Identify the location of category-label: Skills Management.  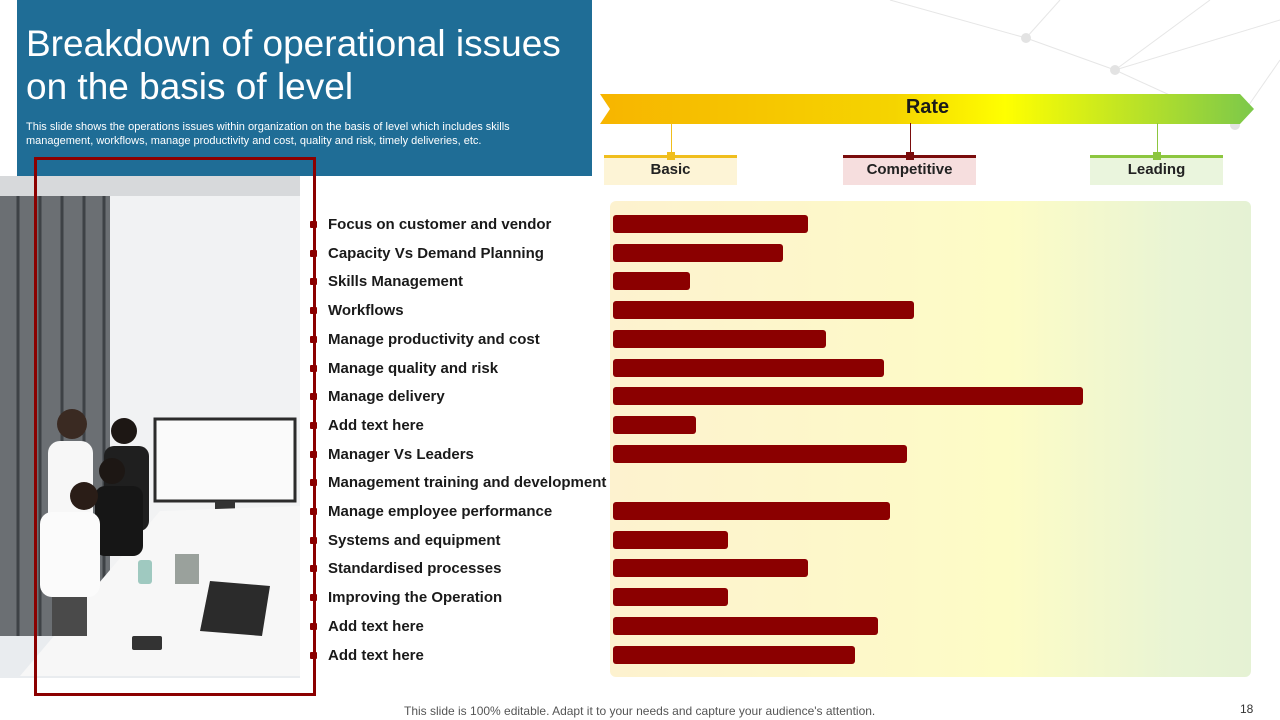
(396, 282).